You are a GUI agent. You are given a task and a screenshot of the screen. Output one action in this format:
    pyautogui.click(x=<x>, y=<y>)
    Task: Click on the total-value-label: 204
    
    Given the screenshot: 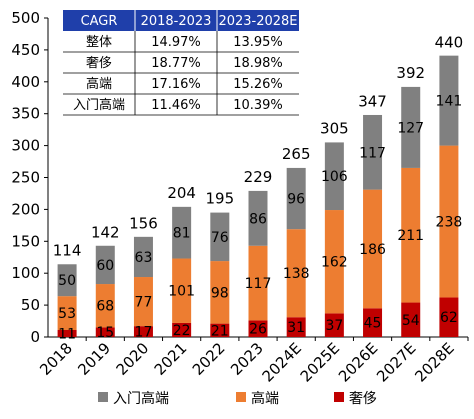 What is the action you would take?
    pyautogui.click(x=181, y=193)
    